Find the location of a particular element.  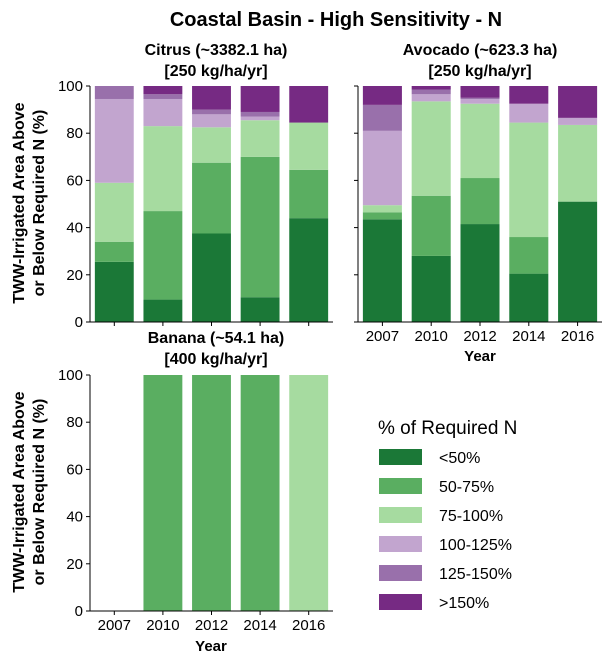

banana-title-line1: Banana (~54.1 ha) is located at coordinates (216, 338).